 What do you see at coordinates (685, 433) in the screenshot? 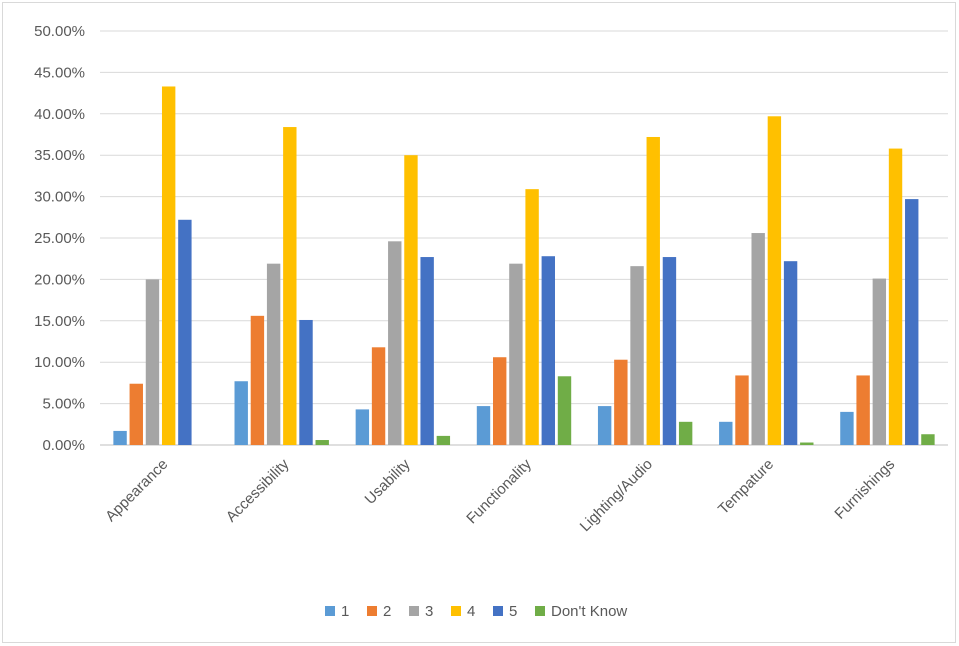
I see `bar-lighting-audio-series-don-t-know` at bounding box center [685, 433].